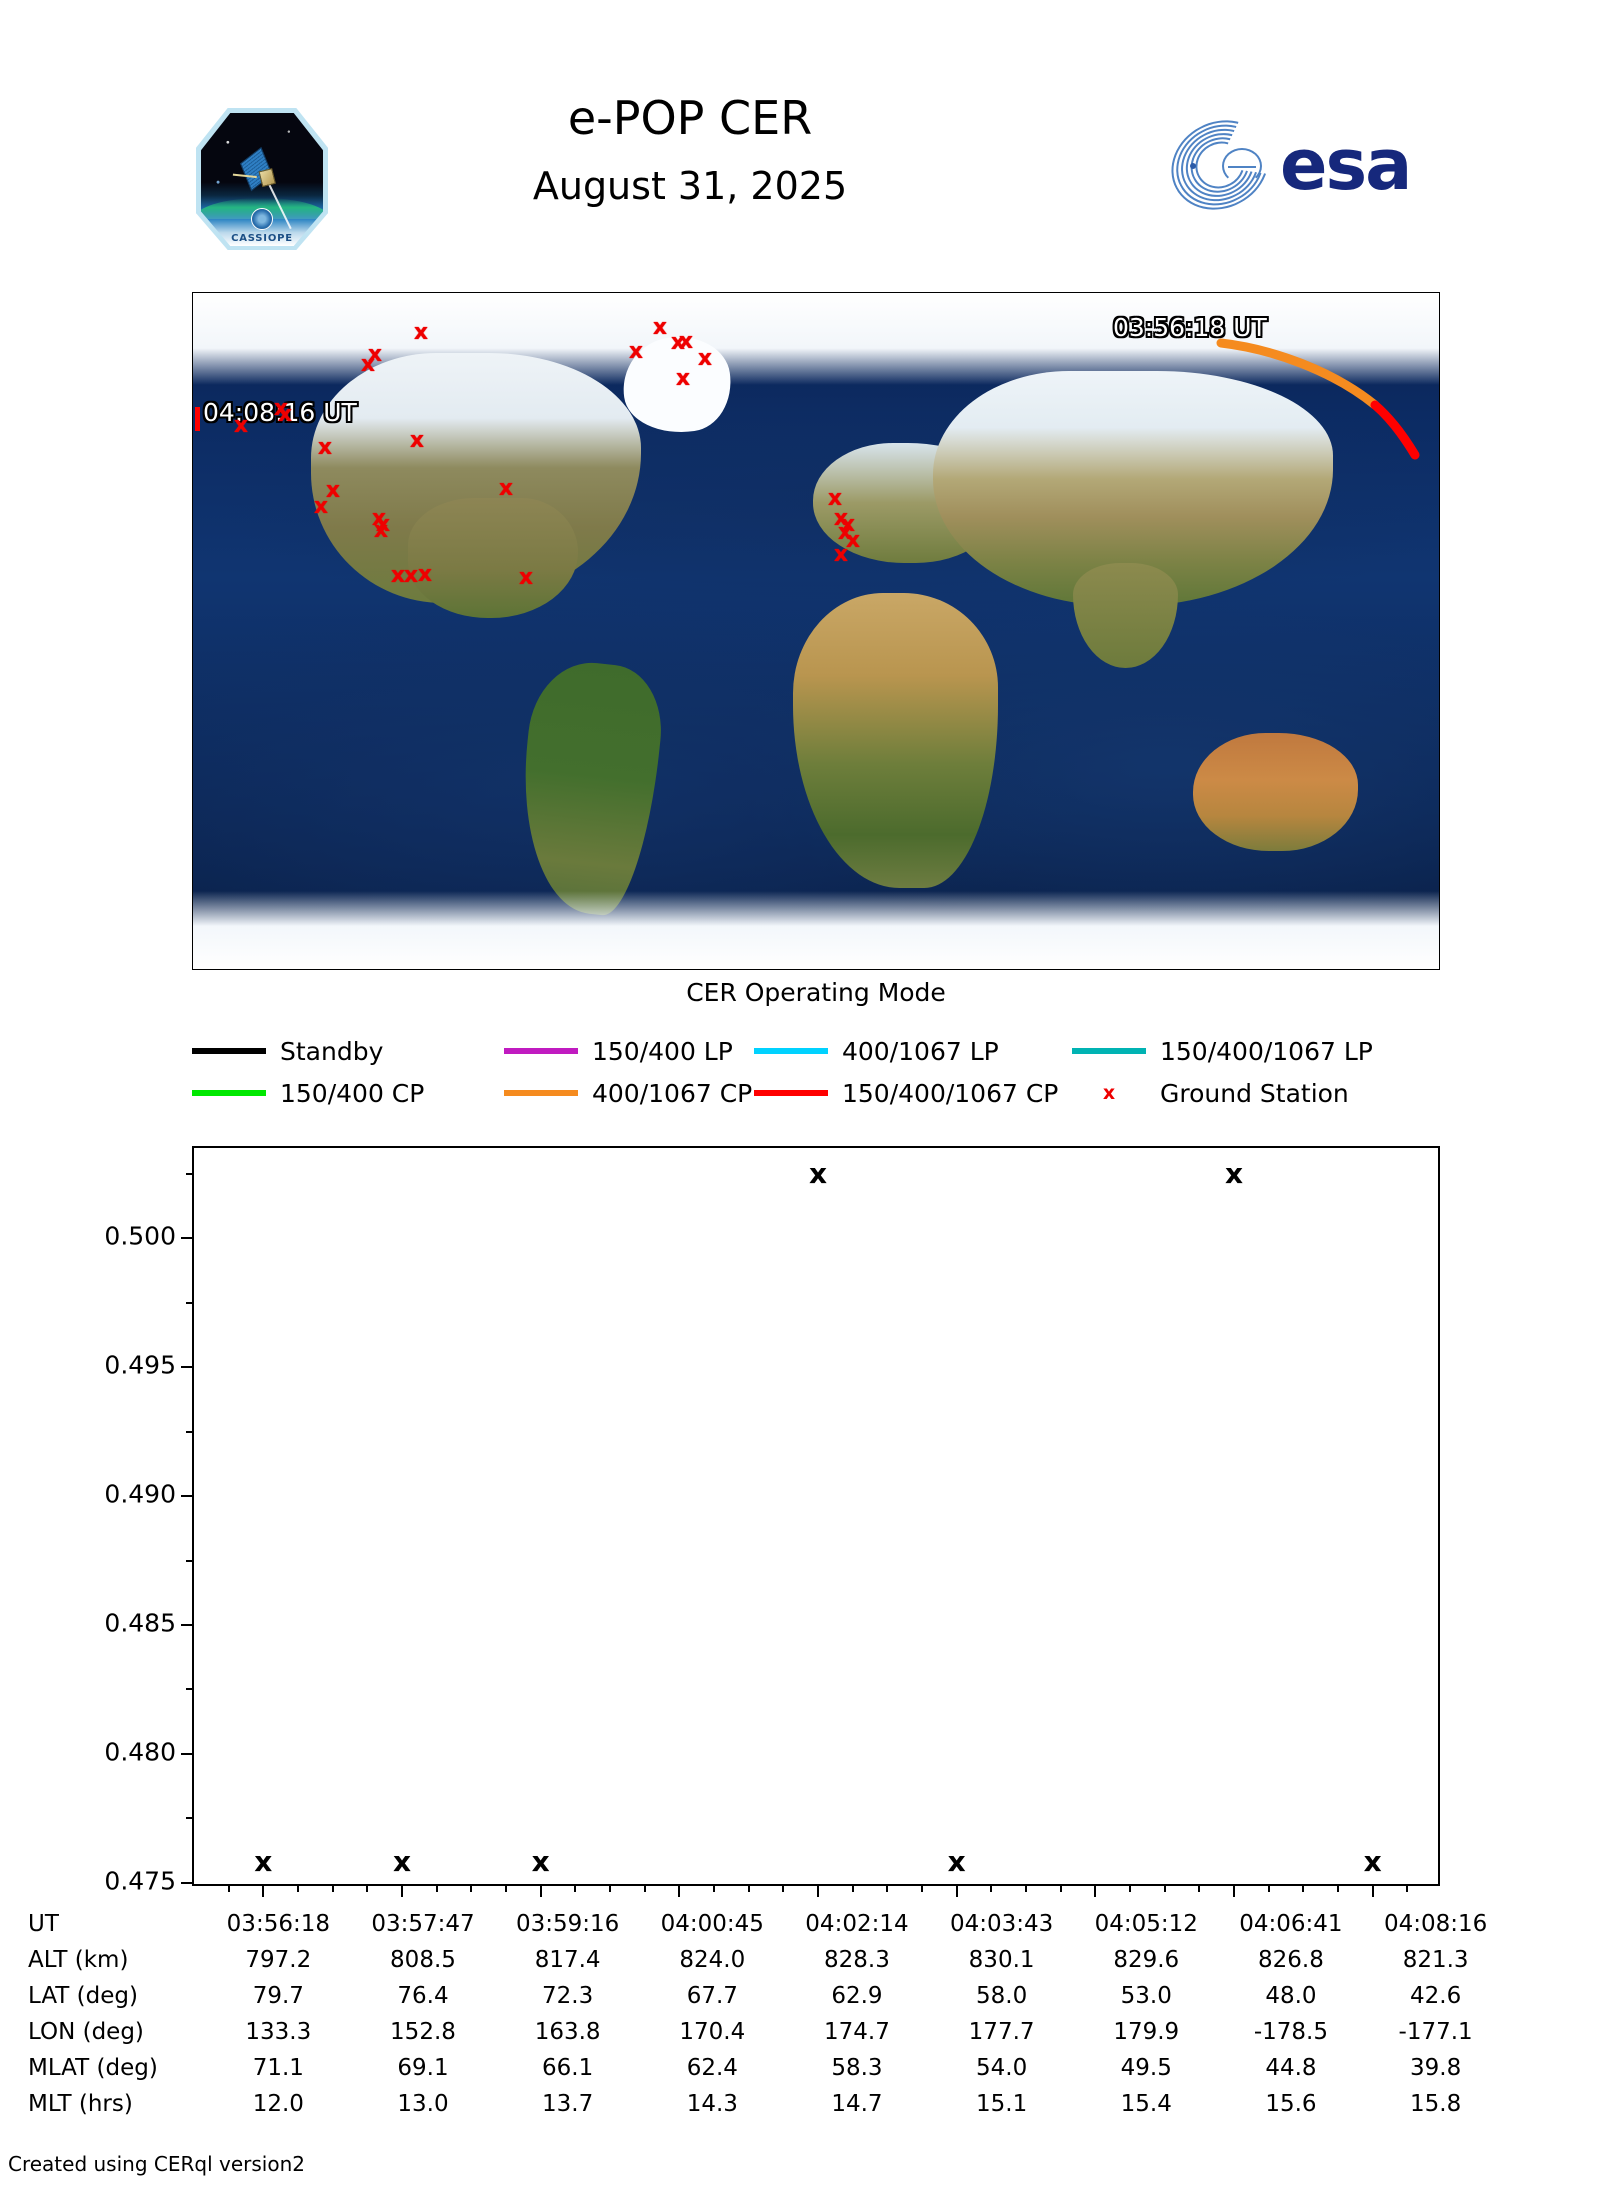  What do you see at coordinates (857, 1960) in the screenshot?
I see `table-cell: 828.3` at bounding box center [857, 1960].